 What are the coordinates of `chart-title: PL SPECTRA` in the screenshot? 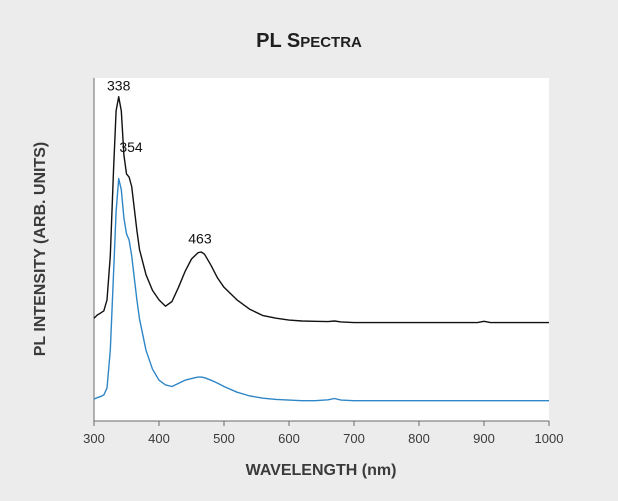 It's located at (309, 41).